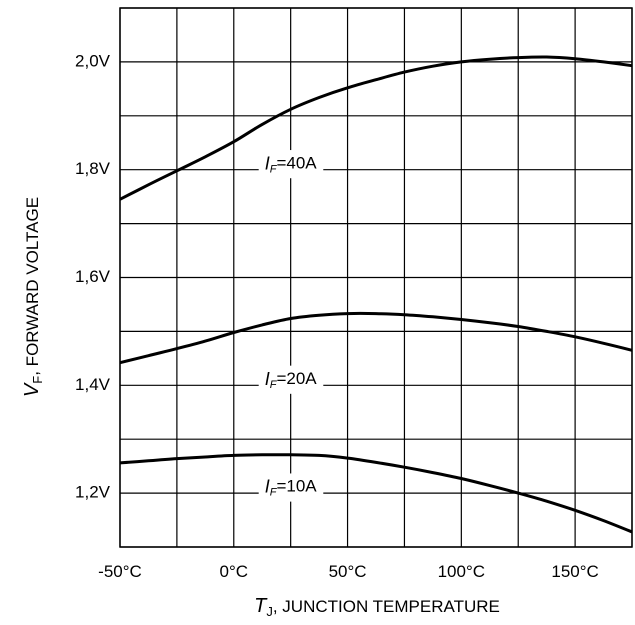 The width and height of the screenshot is (635, 625). What do you see at coordinates (269, 611) in the screenshot?
I see `x-axis-subscript: J` at bounding box center [269, 611].